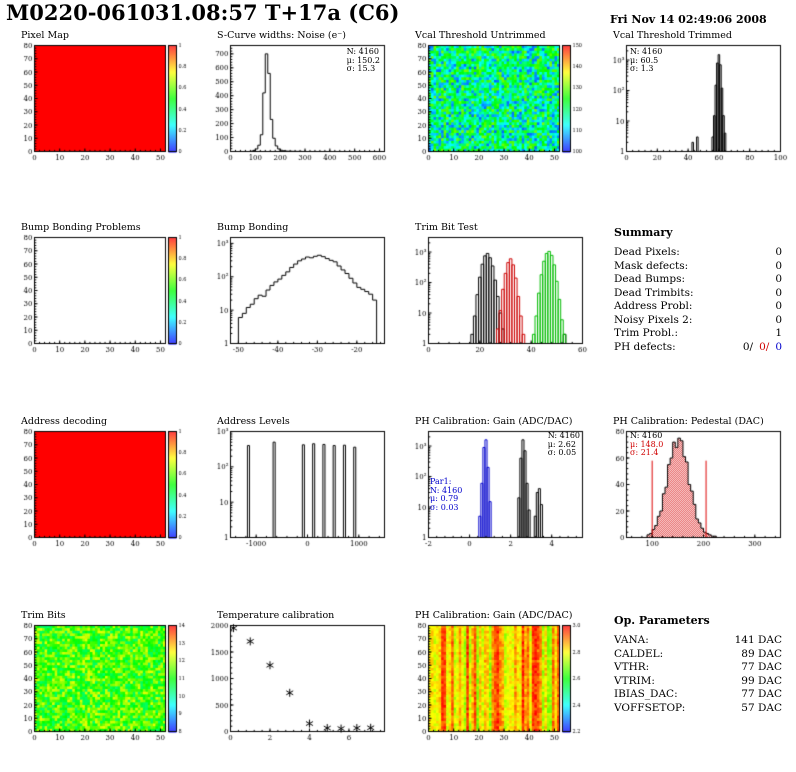 The image size is (796, 772). I want to click on stats-line: μ: 2.62, so click(561, 444).